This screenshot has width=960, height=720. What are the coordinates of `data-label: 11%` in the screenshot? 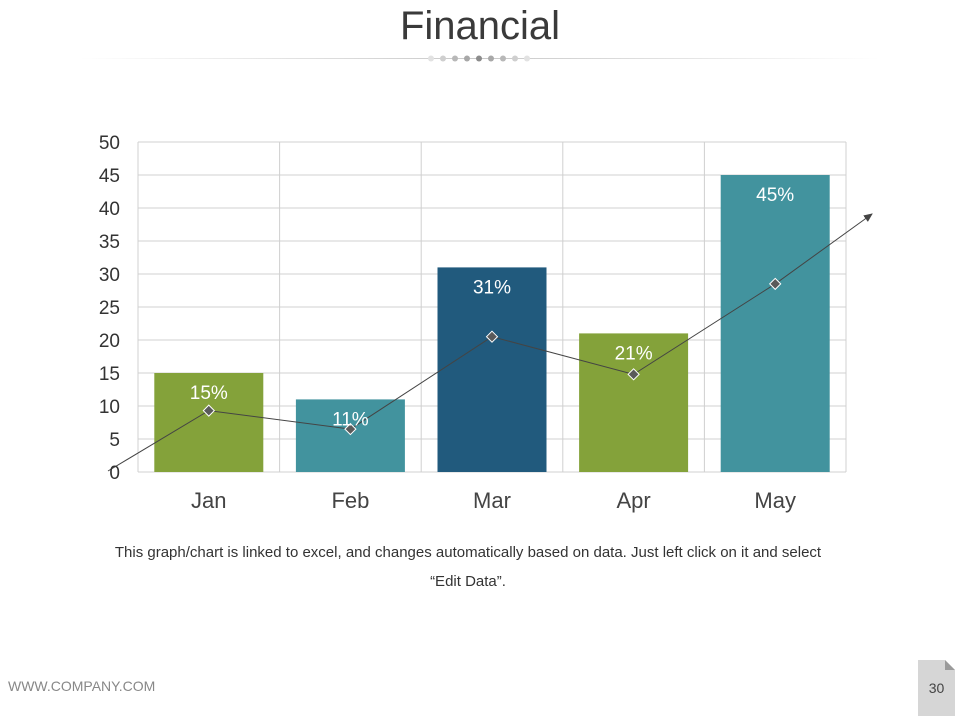 It's located at (350, 419).